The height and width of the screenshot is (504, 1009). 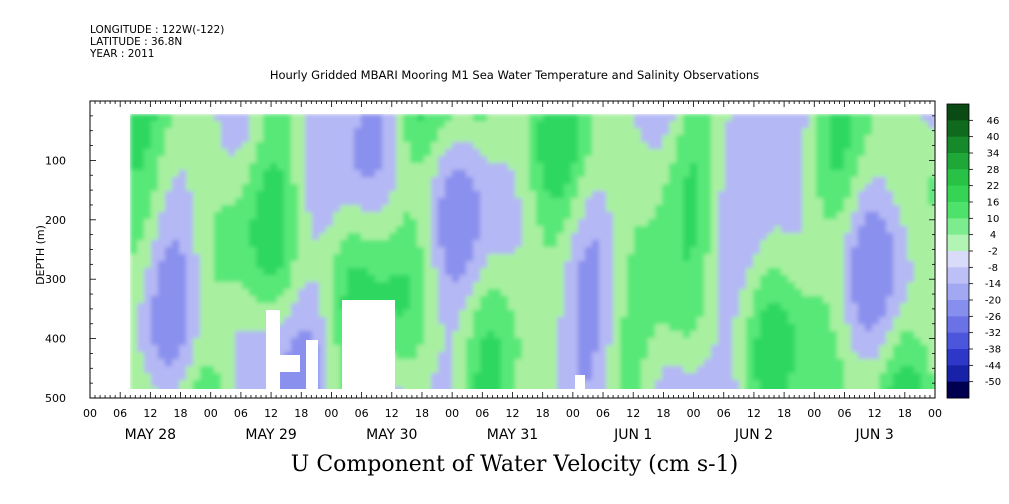 What do you see at coordinates (512, 435) in the screenshot?
I see `day-label: MAY 31` at bounding box center [512, 435].